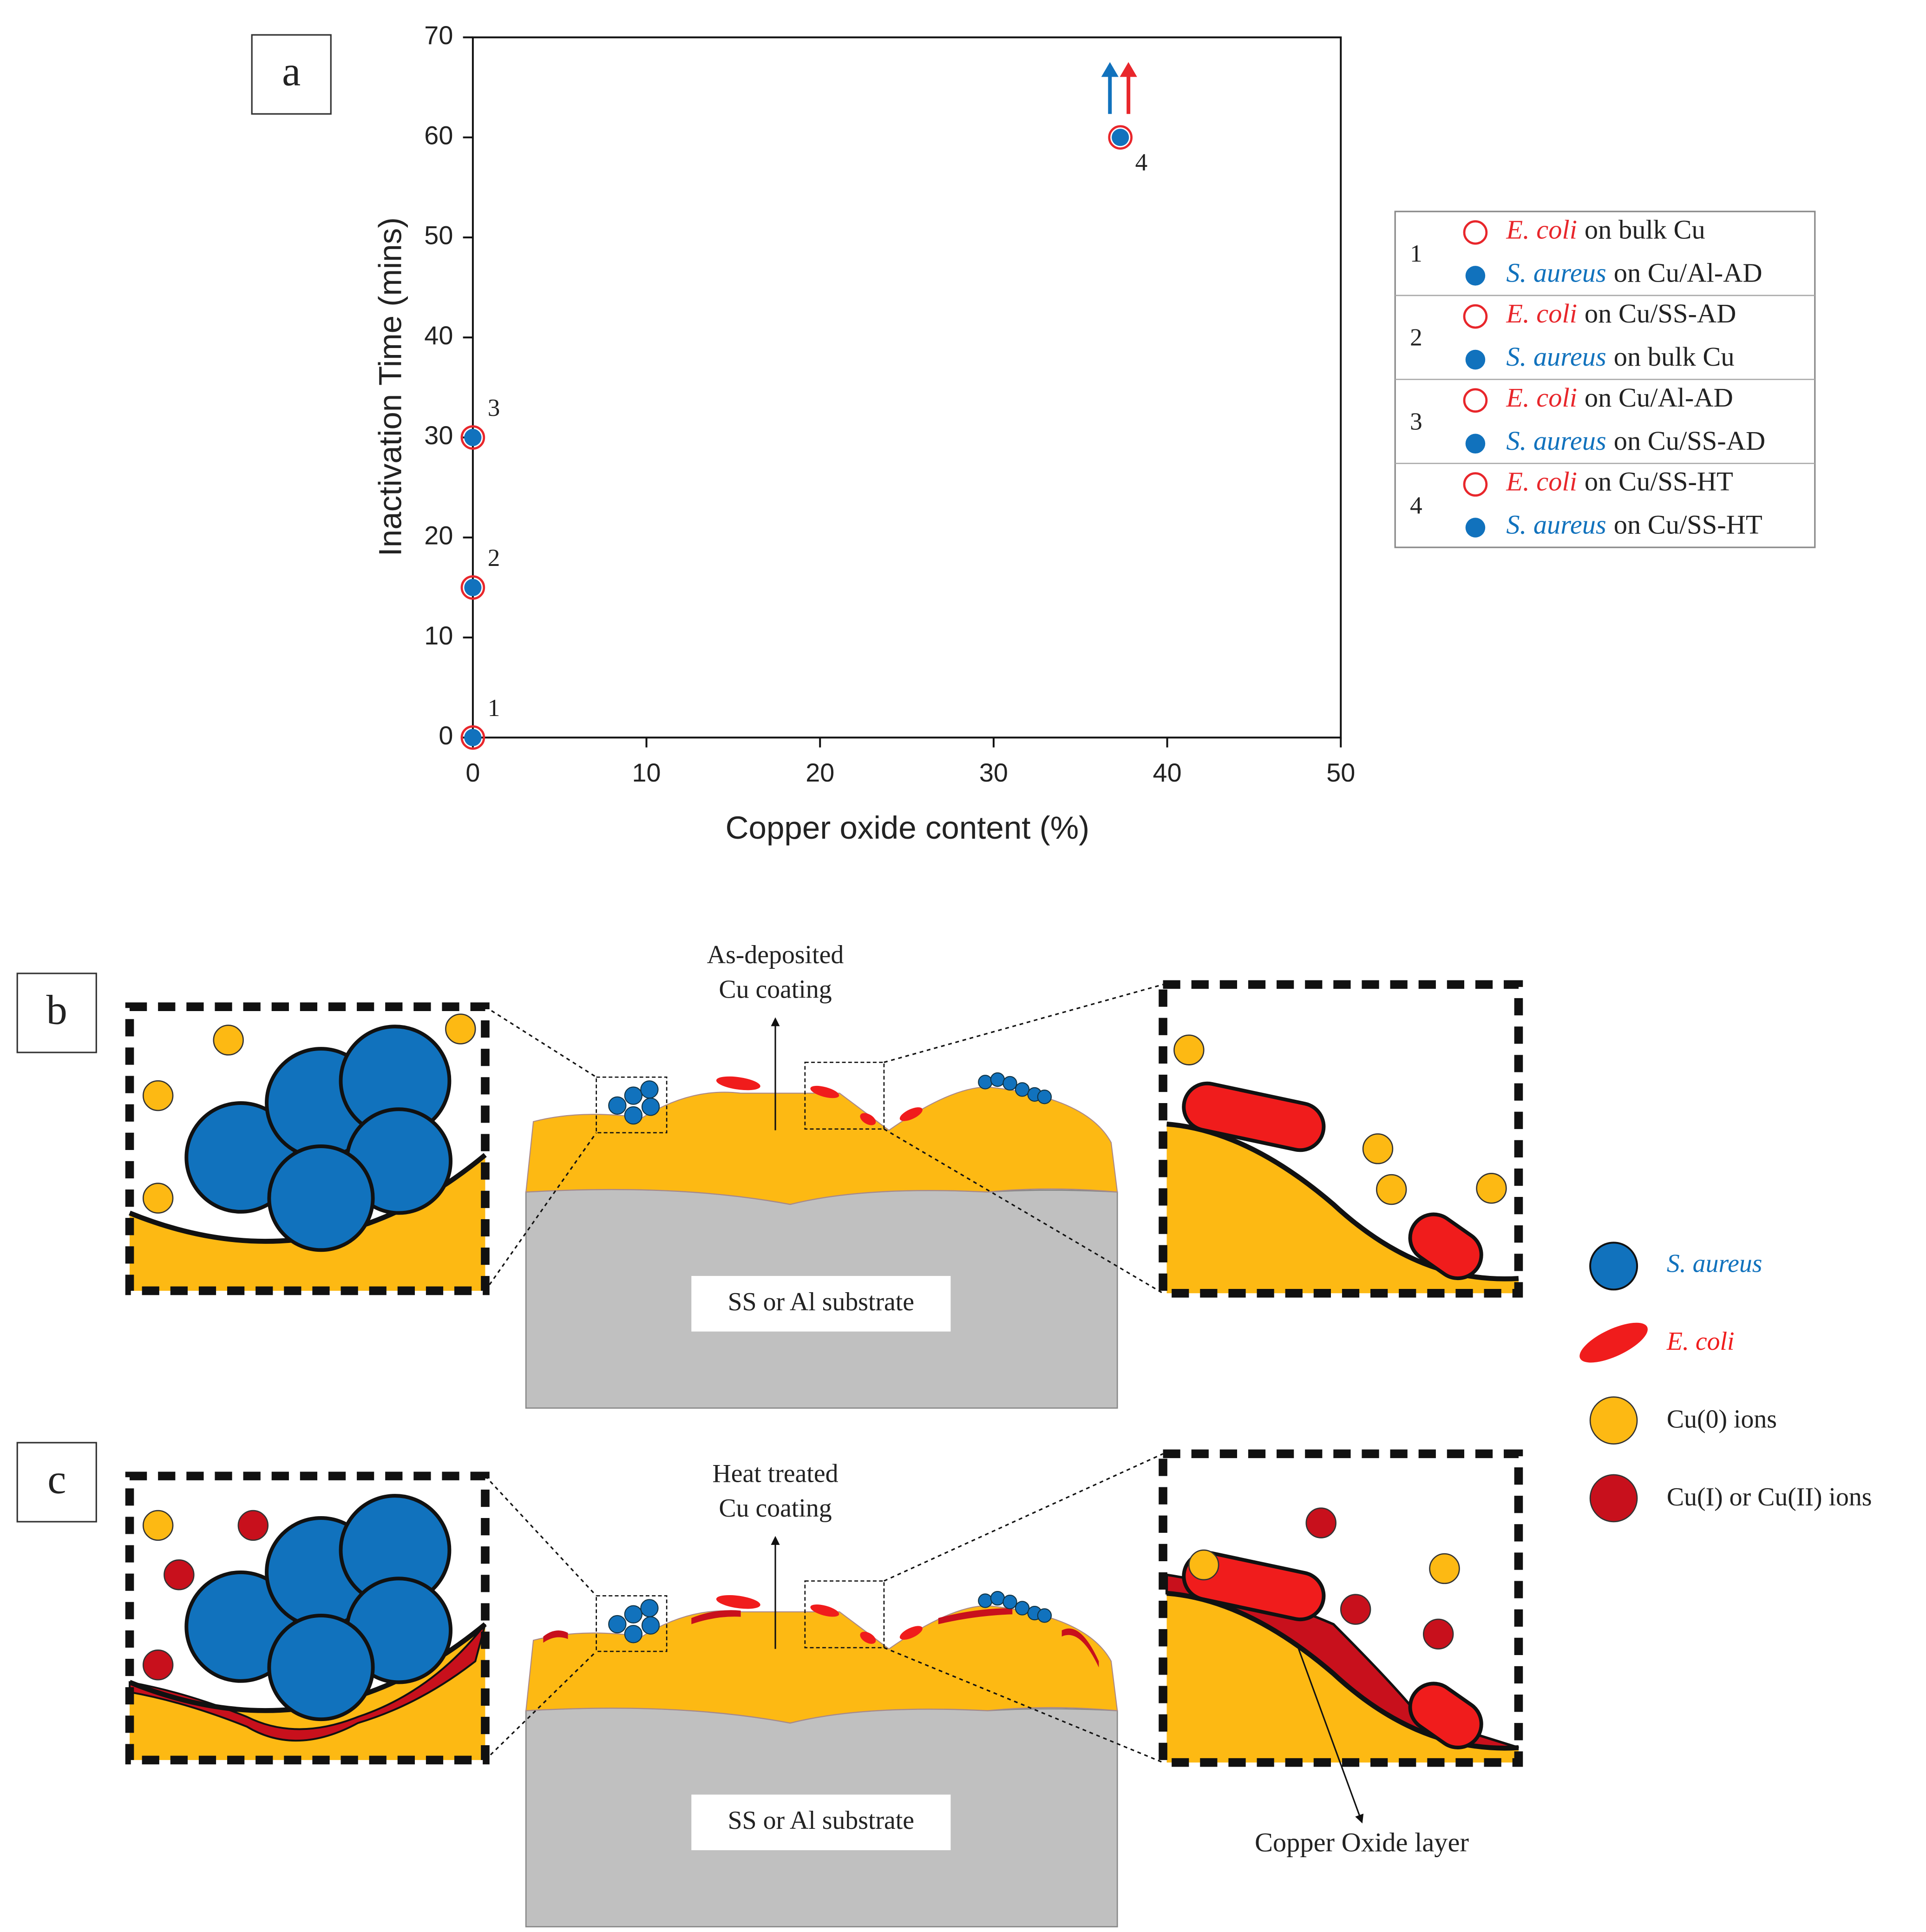 Image resolution: width=1926 pixels, height=1932 pixels. I want to click on panel-label: c, so click(56, 1478).